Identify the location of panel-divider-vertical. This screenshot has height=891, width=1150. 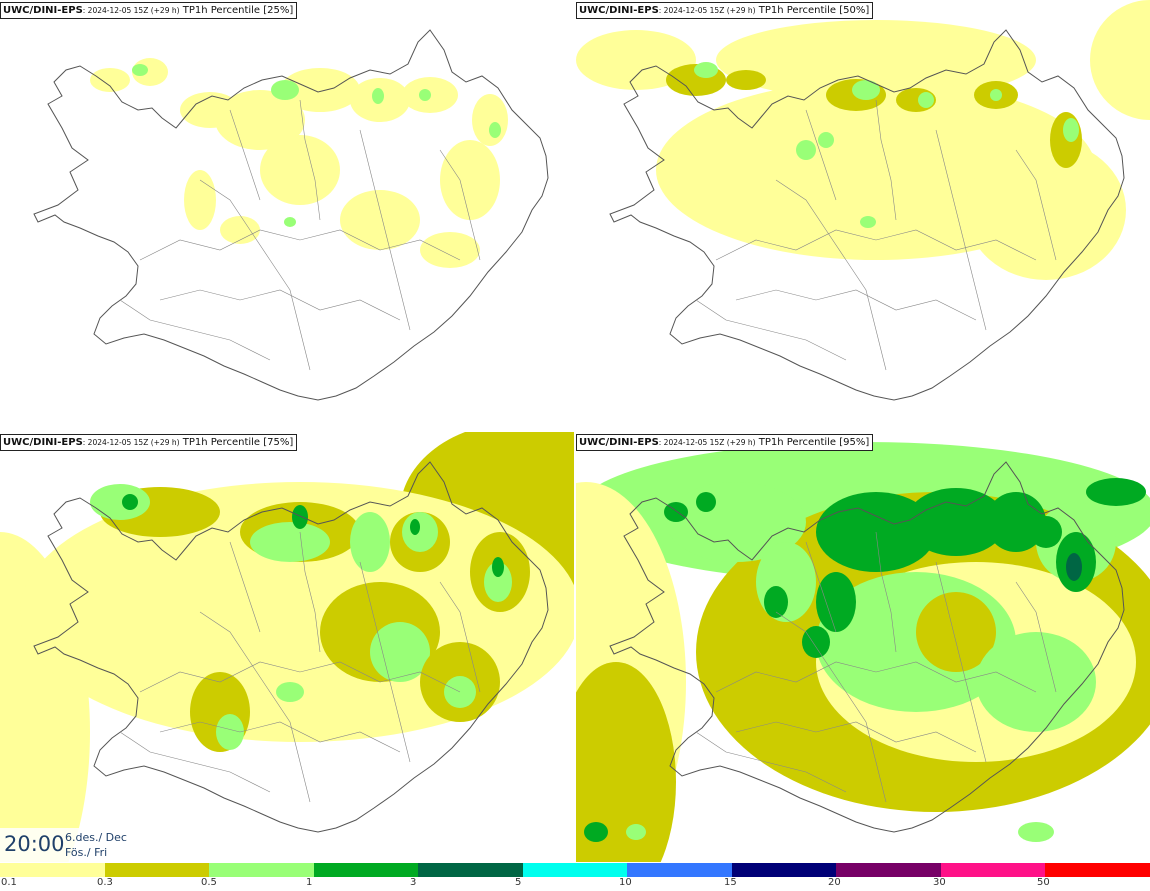
(575, 431).